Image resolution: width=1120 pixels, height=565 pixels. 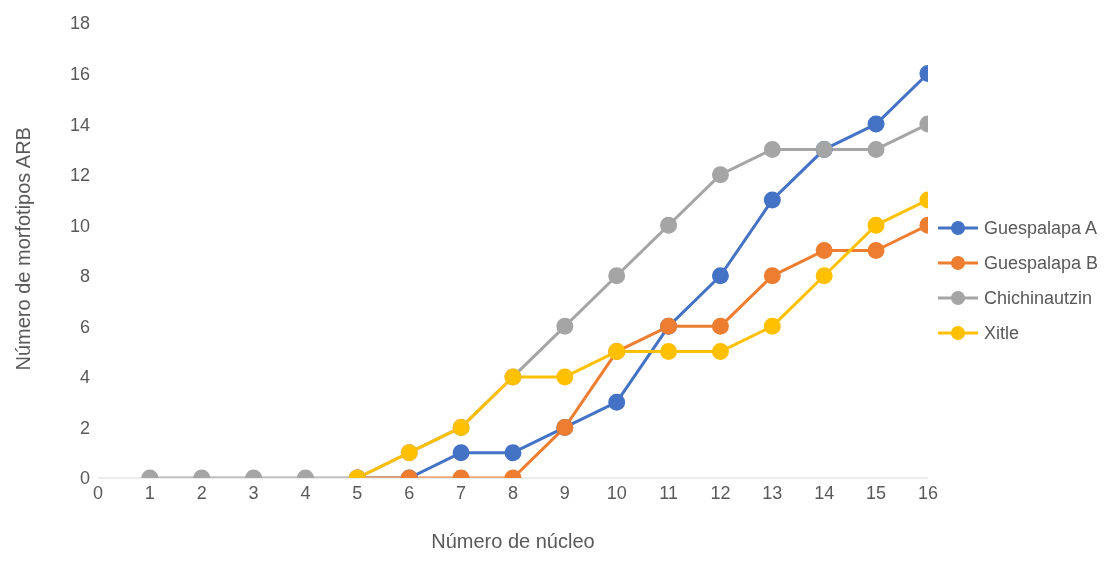 I want to click on y-tick-label: 16, so click(x=79, y=73).